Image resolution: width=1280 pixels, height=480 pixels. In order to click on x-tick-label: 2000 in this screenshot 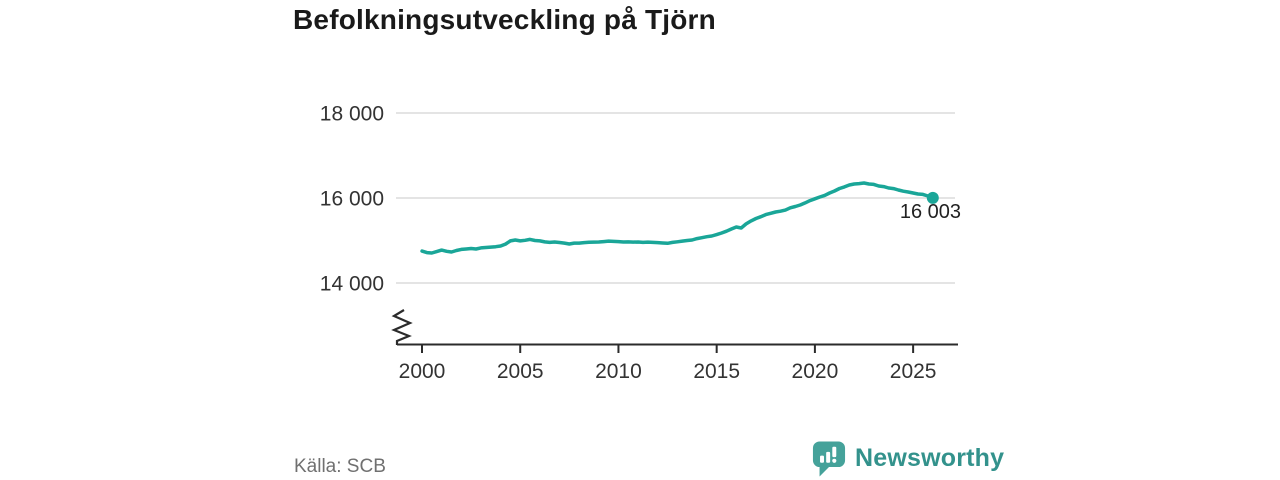, I will do `click(422, 371)`.